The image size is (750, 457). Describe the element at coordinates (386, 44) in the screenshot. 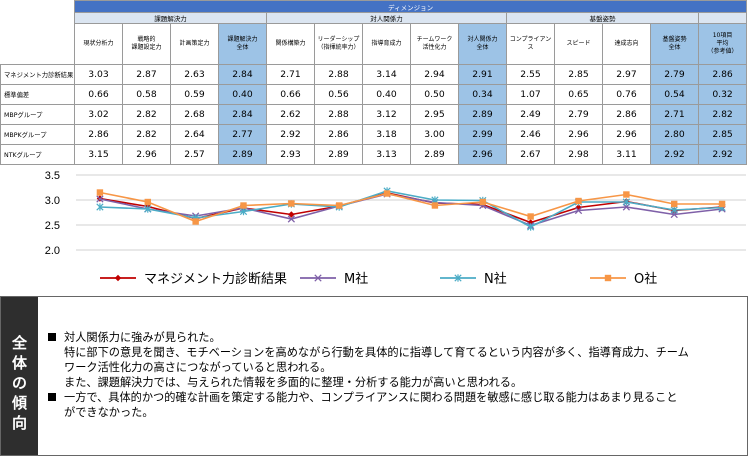

I see `column-header: 指導育成力` at that location.